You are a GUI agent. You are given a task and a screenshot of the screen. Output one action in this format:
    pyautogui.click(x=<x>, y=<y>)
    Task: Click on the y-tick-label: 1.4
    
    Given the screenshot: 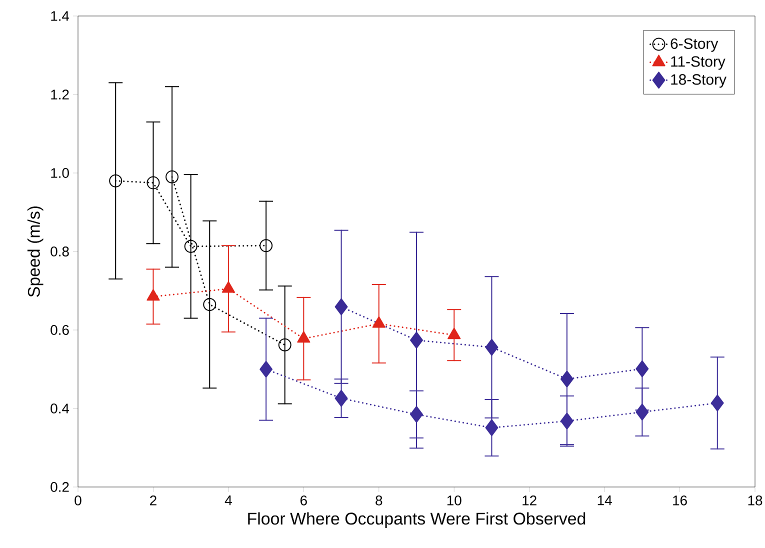 What is the action you would take?
    pyautogui.click(x=60, y=16)
    